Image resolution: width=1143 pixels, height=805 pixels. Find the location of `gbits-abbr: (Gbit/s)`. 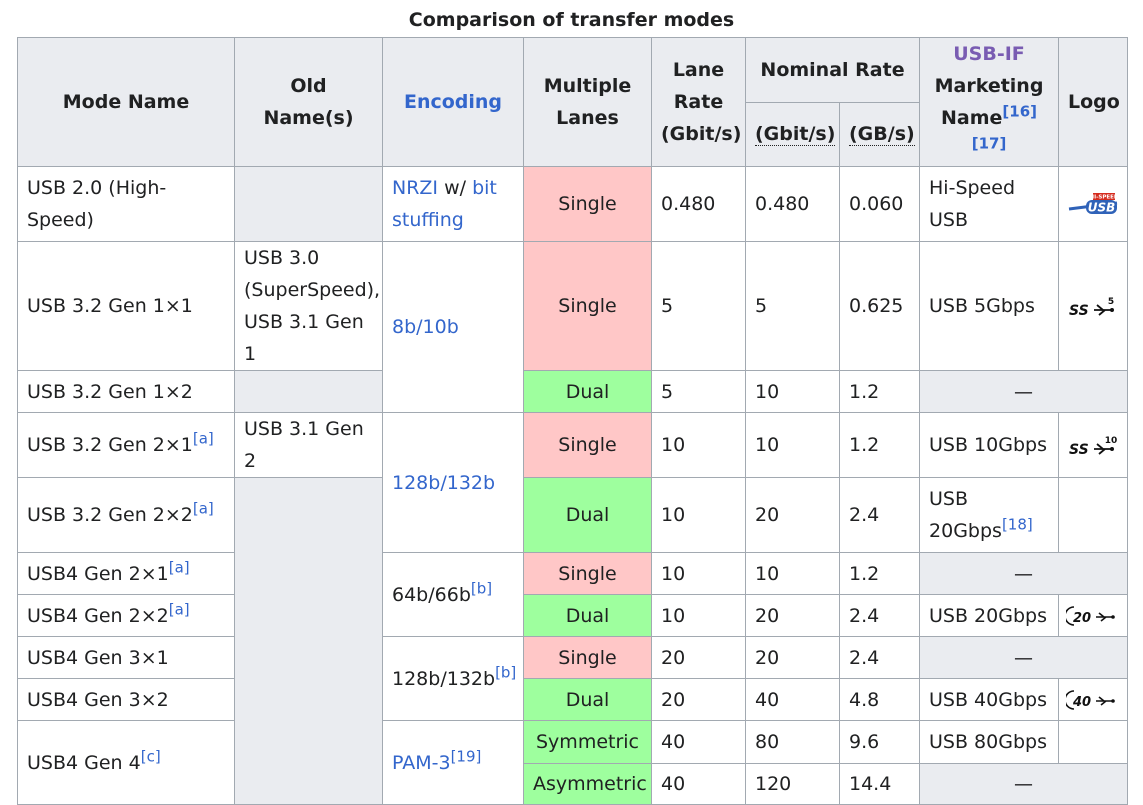

gbits-abbr: (Gbit/s) is located at coordinates (795, 135).